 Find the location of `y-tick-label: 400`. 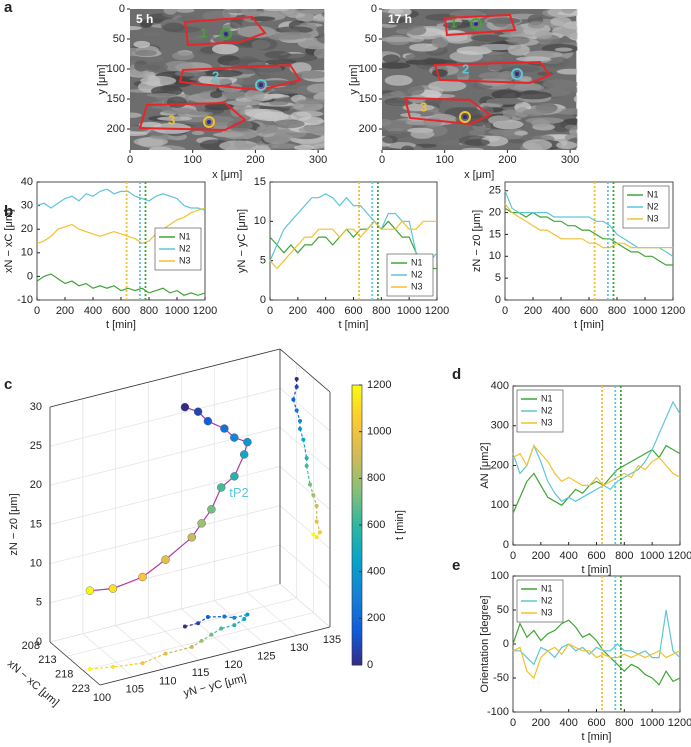

y-tick-label: 400 is located at coordinates (500, 386).